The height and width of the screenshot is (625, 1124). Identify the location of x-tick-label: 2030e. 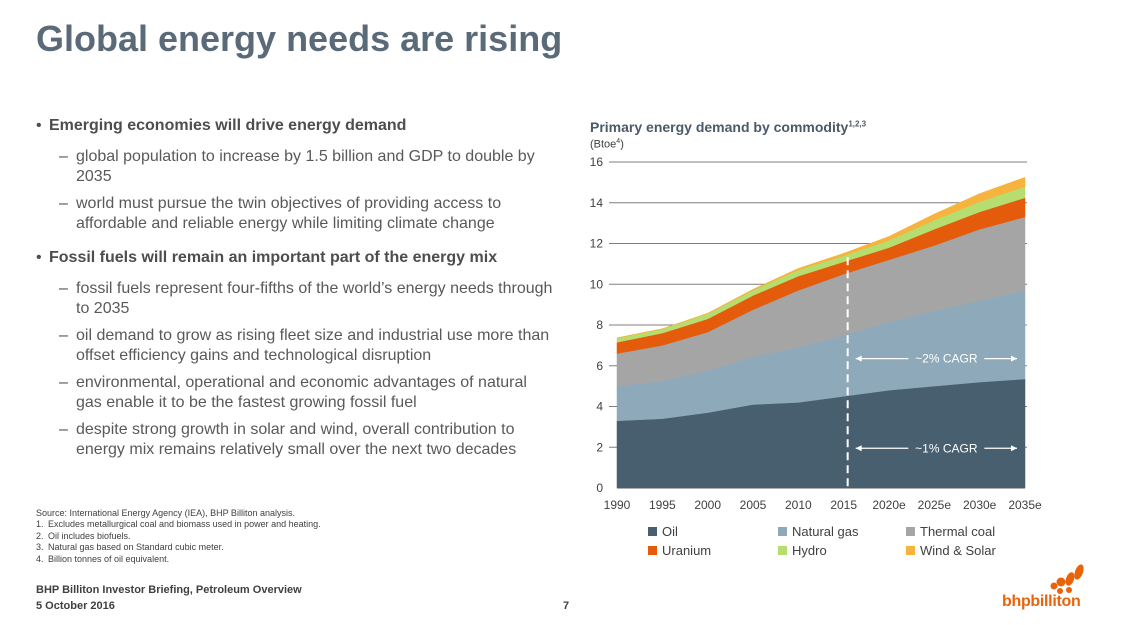
(980, 505).